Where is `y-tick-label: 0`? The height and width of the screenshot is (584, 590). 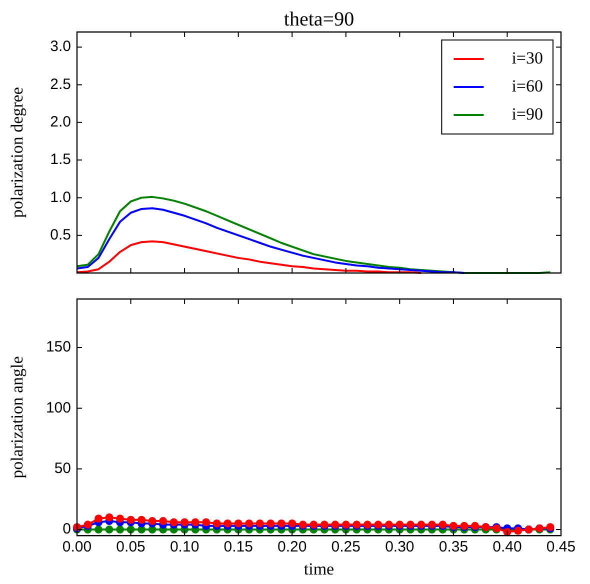
y-tick-label: 0 is located at coordinates (66, 529).